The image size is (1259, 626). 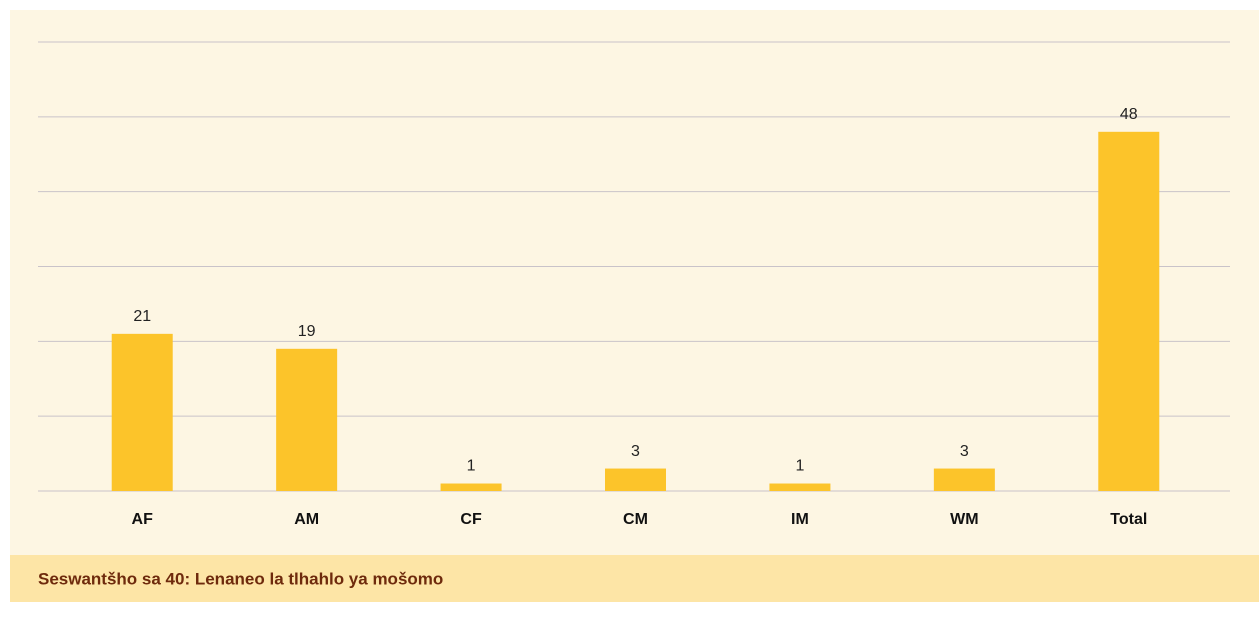 What do you see at coordinates (306, 519) in the screenshot?
I see `x-tick-label: AM` at bounding box center [306, 519].